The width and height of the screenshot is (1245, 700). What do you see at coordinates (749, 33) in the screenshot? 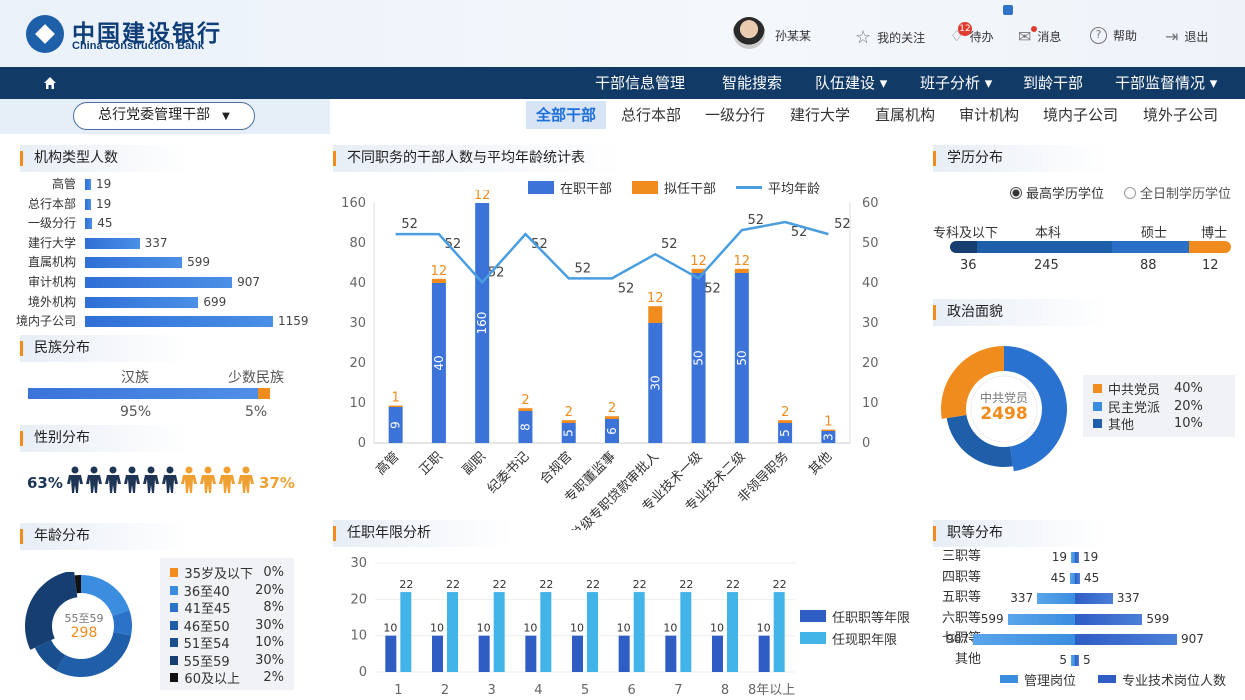
I see `avatar` at bounding box center [749, 33].